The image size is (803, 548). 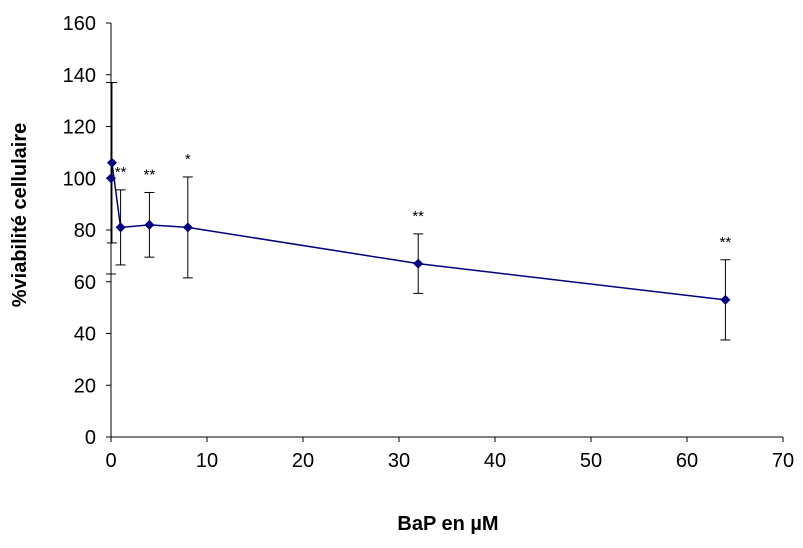 What do you see at coordinates (79, 128) in the screenshot?
I see `y-tick-label: 120` at bounding box center [79, 128].